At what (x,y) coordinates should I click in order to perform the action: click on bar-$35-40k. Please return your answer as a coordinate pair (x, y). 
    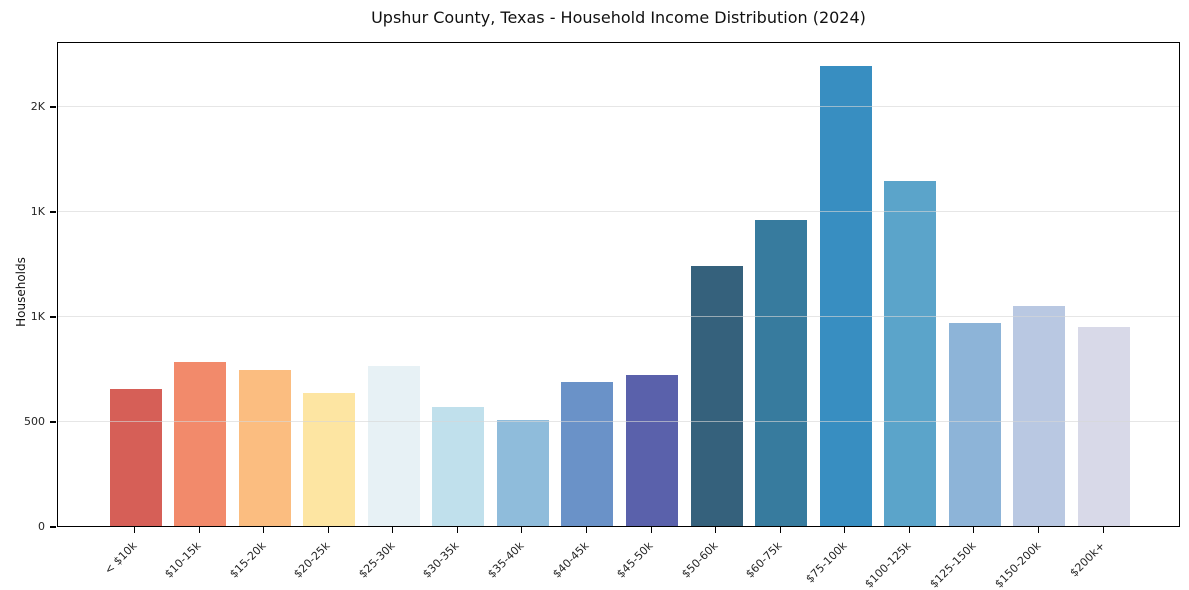
    Looking at the image, I should click on (522, 473).